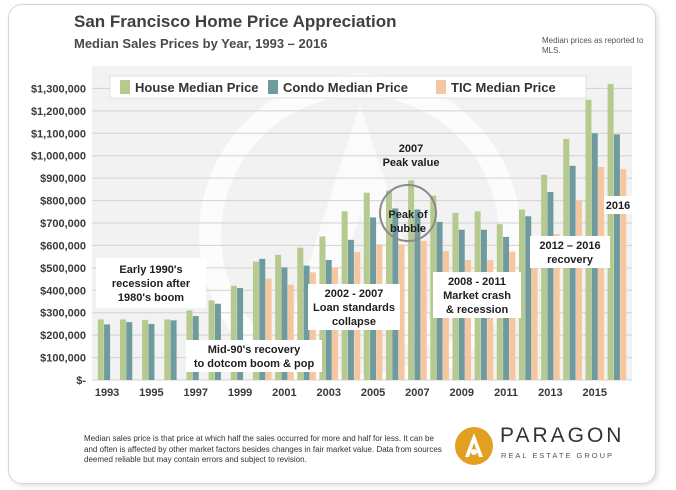 This screenshot has width=676, height=490. What do you see at coordinates (81, 381) in the screenshot?
I see `y-tick-label: $-` at bounding box center [81, 381].